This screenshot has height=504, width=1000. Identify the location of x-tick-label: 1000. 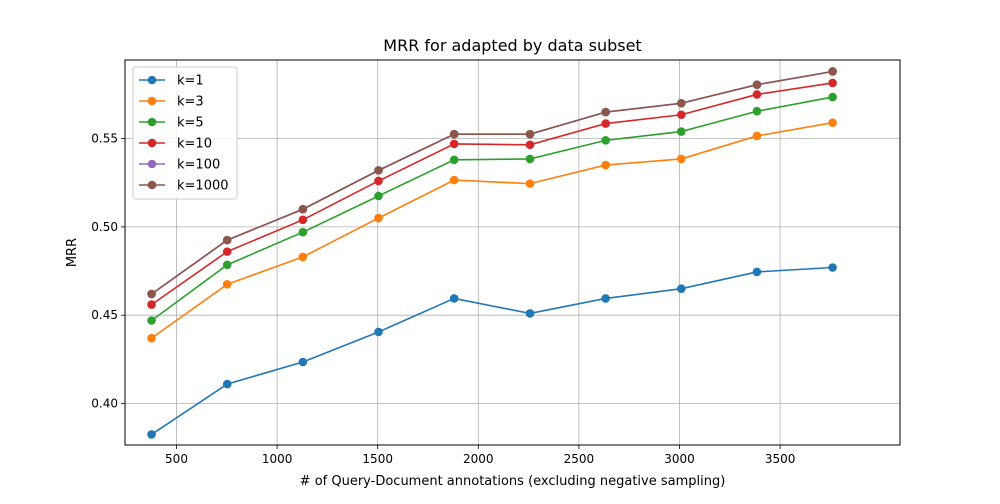
(277, 459).